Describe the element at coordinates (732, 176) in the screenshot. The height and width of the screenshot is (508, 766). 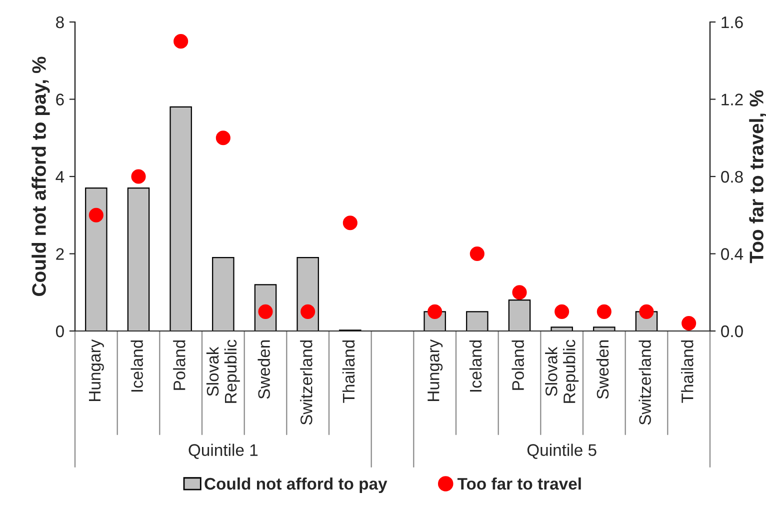
I see `y2-tick-label: 0.8` at that location.